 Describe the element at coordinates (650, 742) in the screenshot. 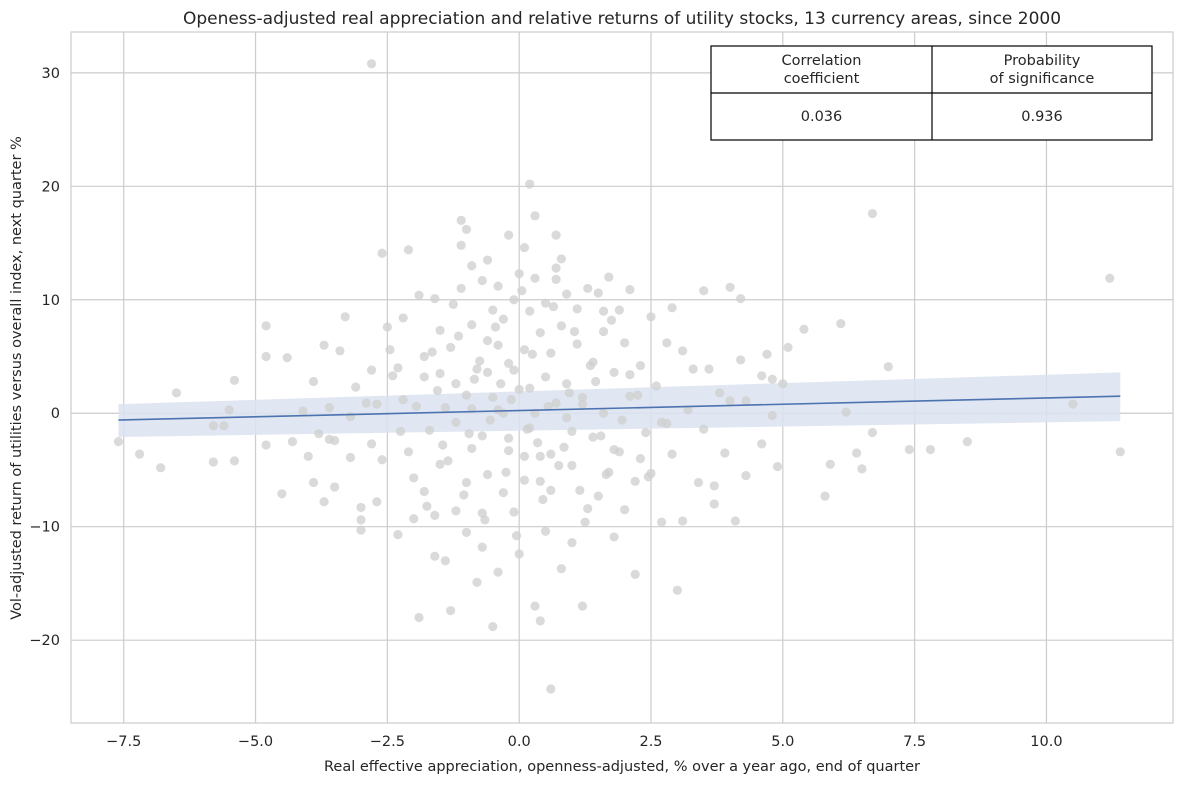

I see `x-tick-label: 2.5` at that location.